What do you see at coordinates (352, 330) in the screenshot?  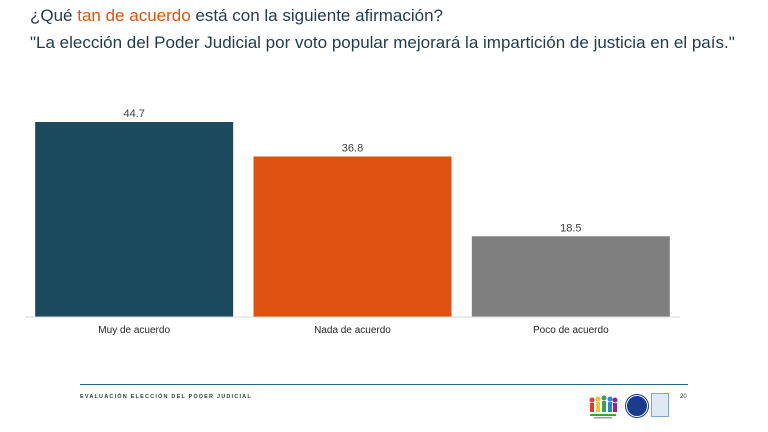 I see `category-label-2: Nada de acuerdo` at bounding box center [352, 330].